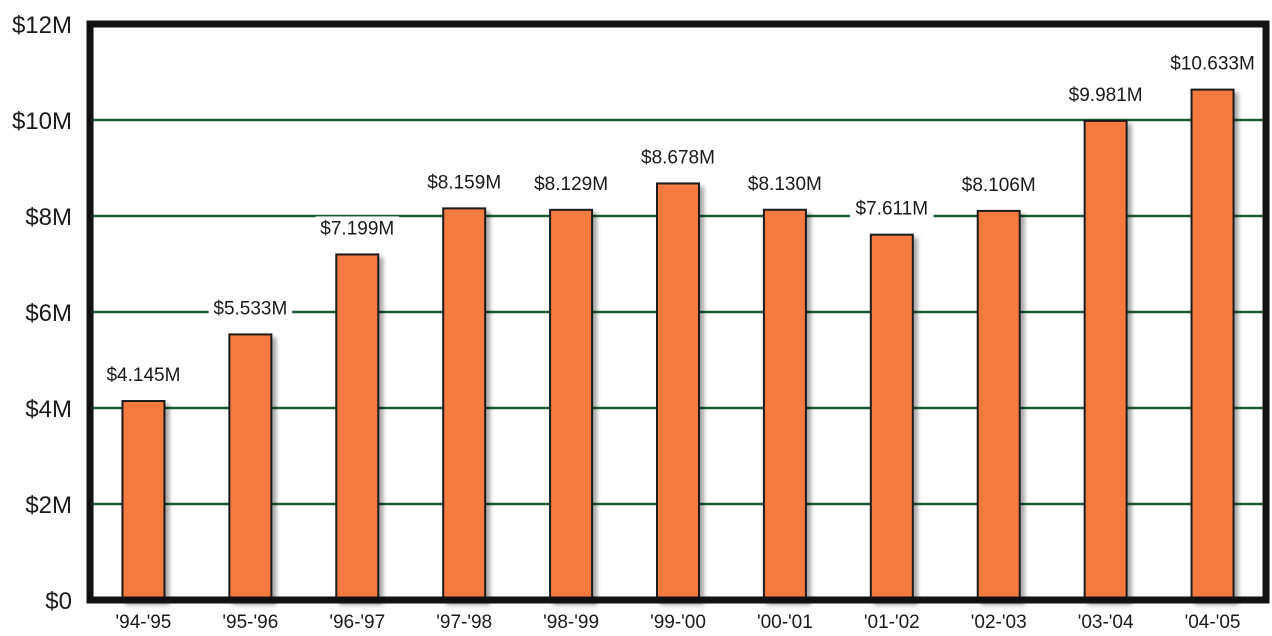 This screenshot has width=1272, height=636. Describe the element at coordinates (58, 601) in the screenshot. I see `y-tick-label: $0` at that location.